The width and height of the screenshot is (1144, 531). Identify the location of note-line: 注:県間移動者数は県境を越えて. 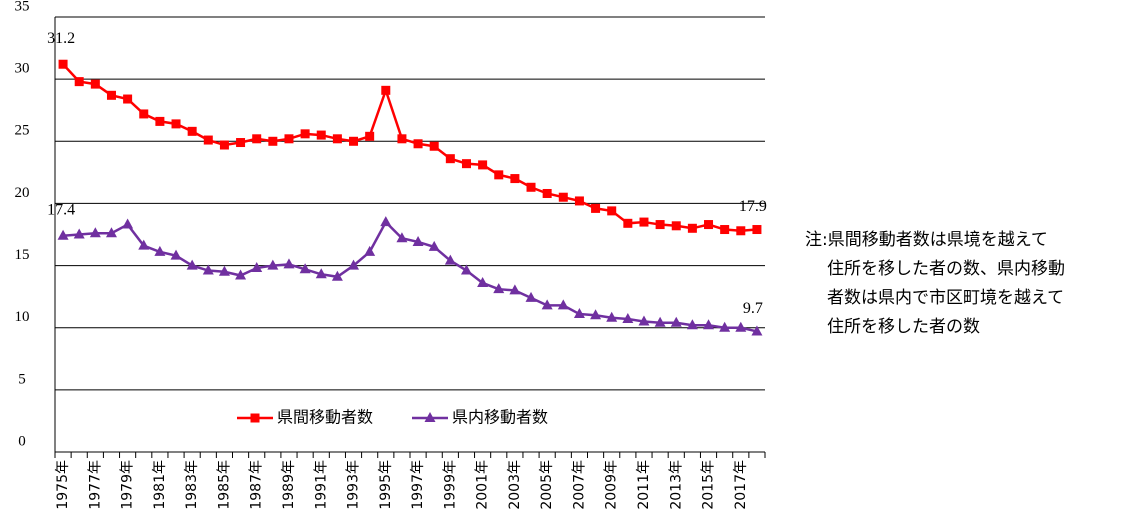
(926, 240).